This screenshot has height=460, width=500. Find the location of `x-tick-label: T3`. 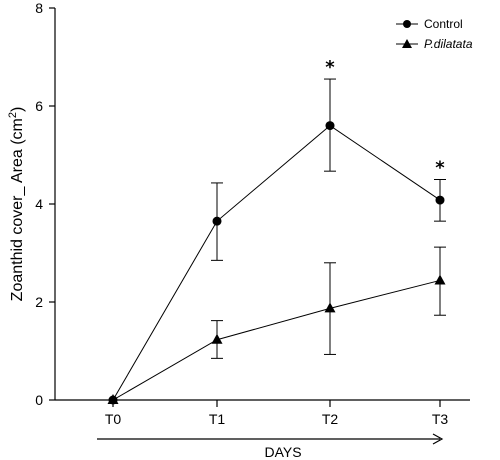

x-tick-label: T3 is located at coordinates (440, 419).